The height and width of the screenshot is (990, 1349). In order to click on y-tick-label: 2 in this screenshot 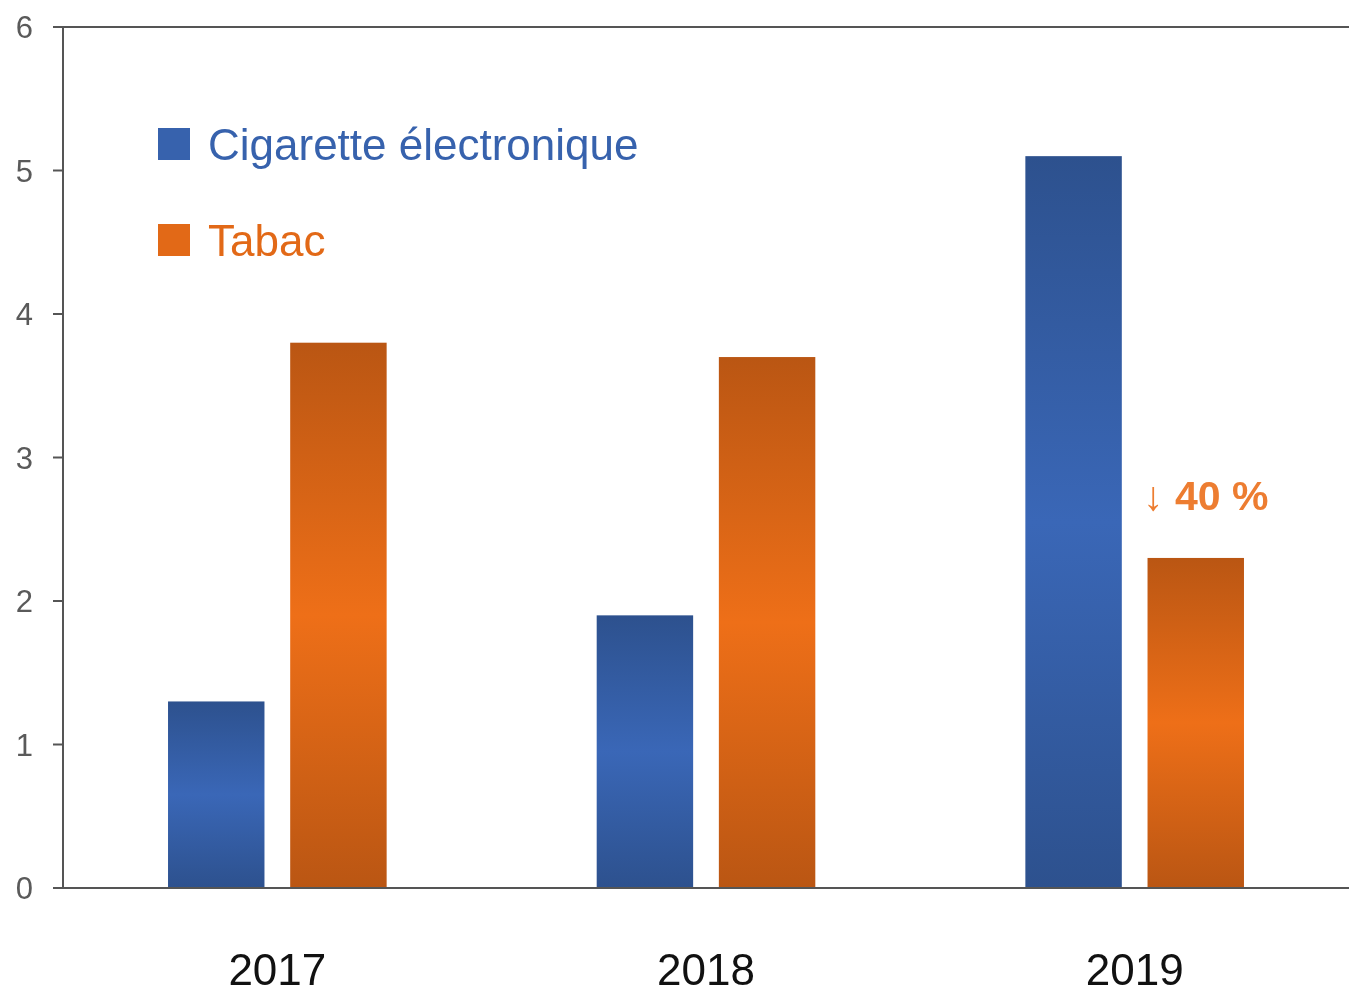, I will do `click(24, 602)`.